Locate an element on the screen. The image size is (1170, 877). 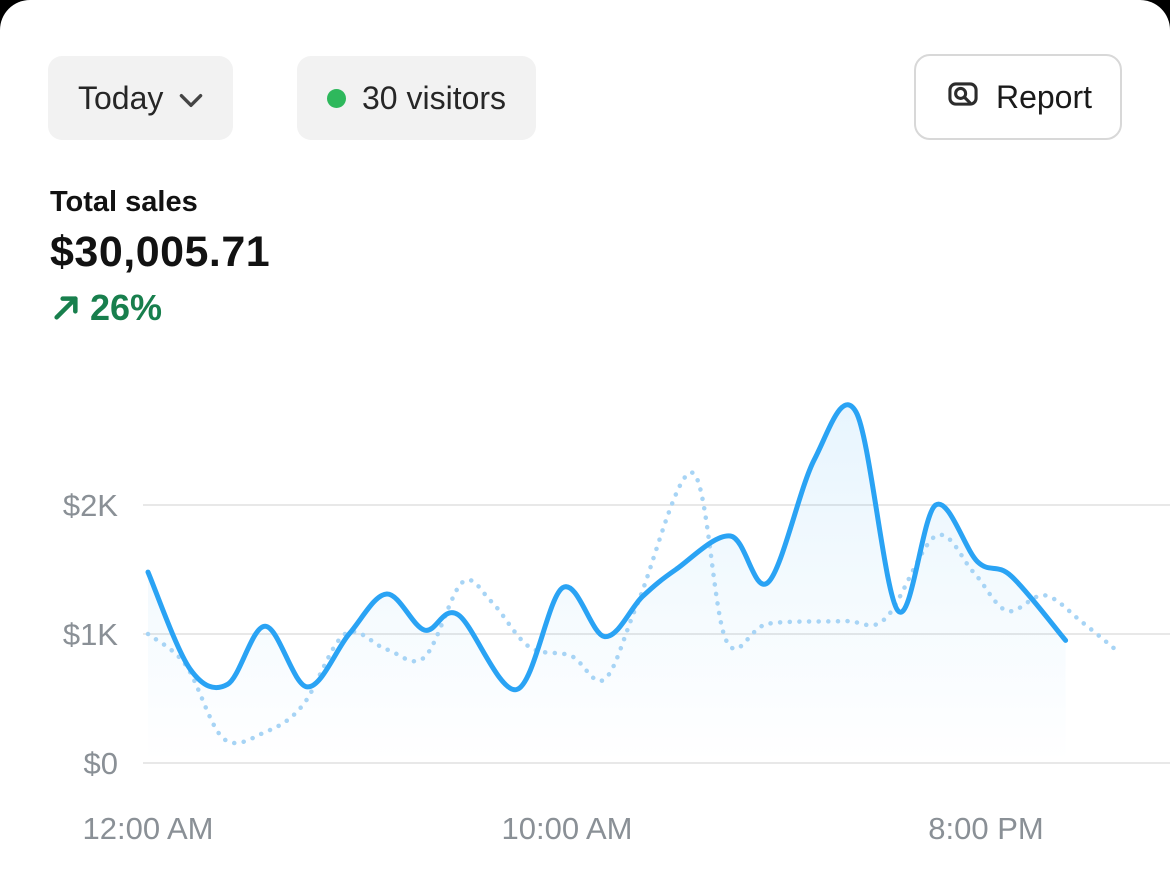
metric-change: 26% is located at coordinates (160, 308).